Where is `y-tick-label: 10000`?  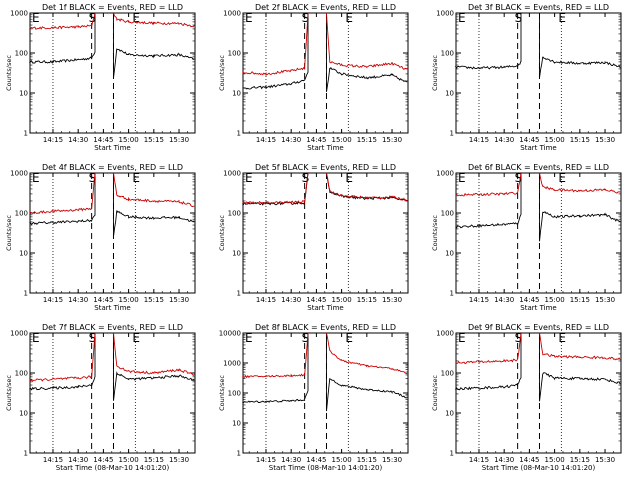 y-tick-label: 10000 is located at coordinates (230, 334).